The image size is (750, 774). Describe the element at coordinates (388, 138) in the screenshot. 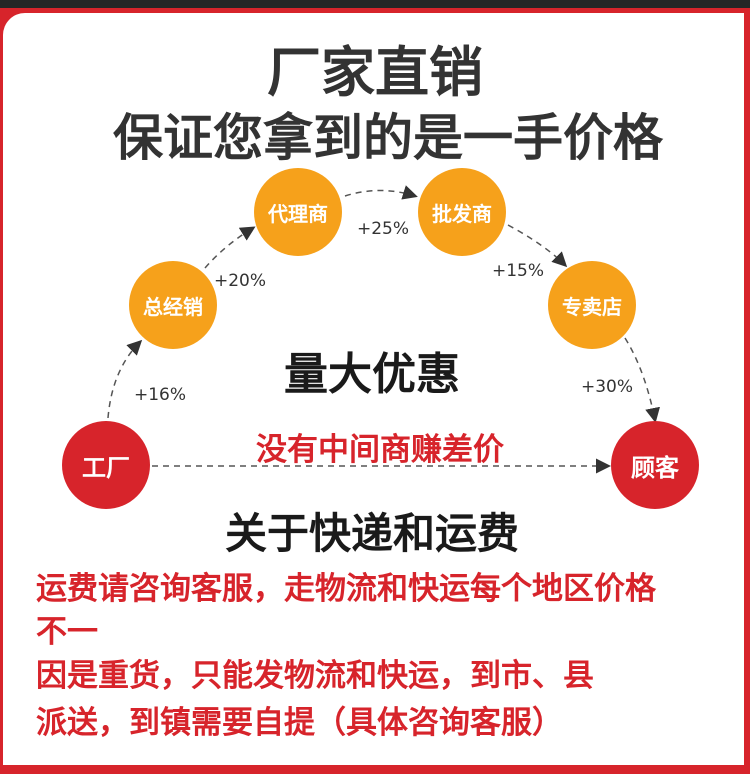

I see `page-subtitle: 保证您拿到的是一手价格` at that location.